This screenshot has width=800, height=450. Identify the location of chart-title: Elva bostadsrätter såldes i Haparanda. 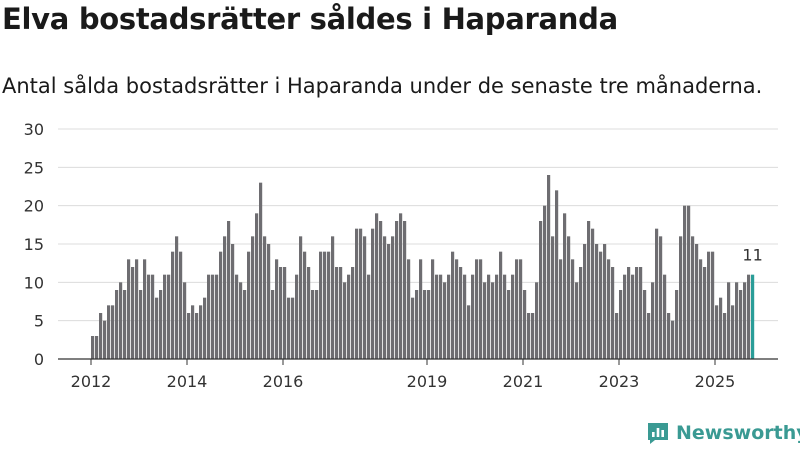
(310, 19).